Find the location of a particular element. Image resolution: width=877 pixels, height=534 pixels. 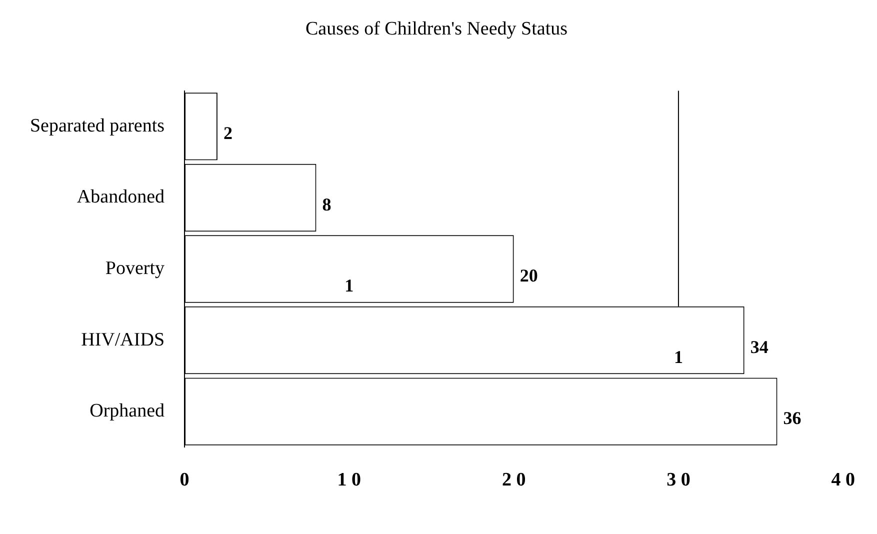

y-tick-label: Orphaned is located at coordinates (128, 411).